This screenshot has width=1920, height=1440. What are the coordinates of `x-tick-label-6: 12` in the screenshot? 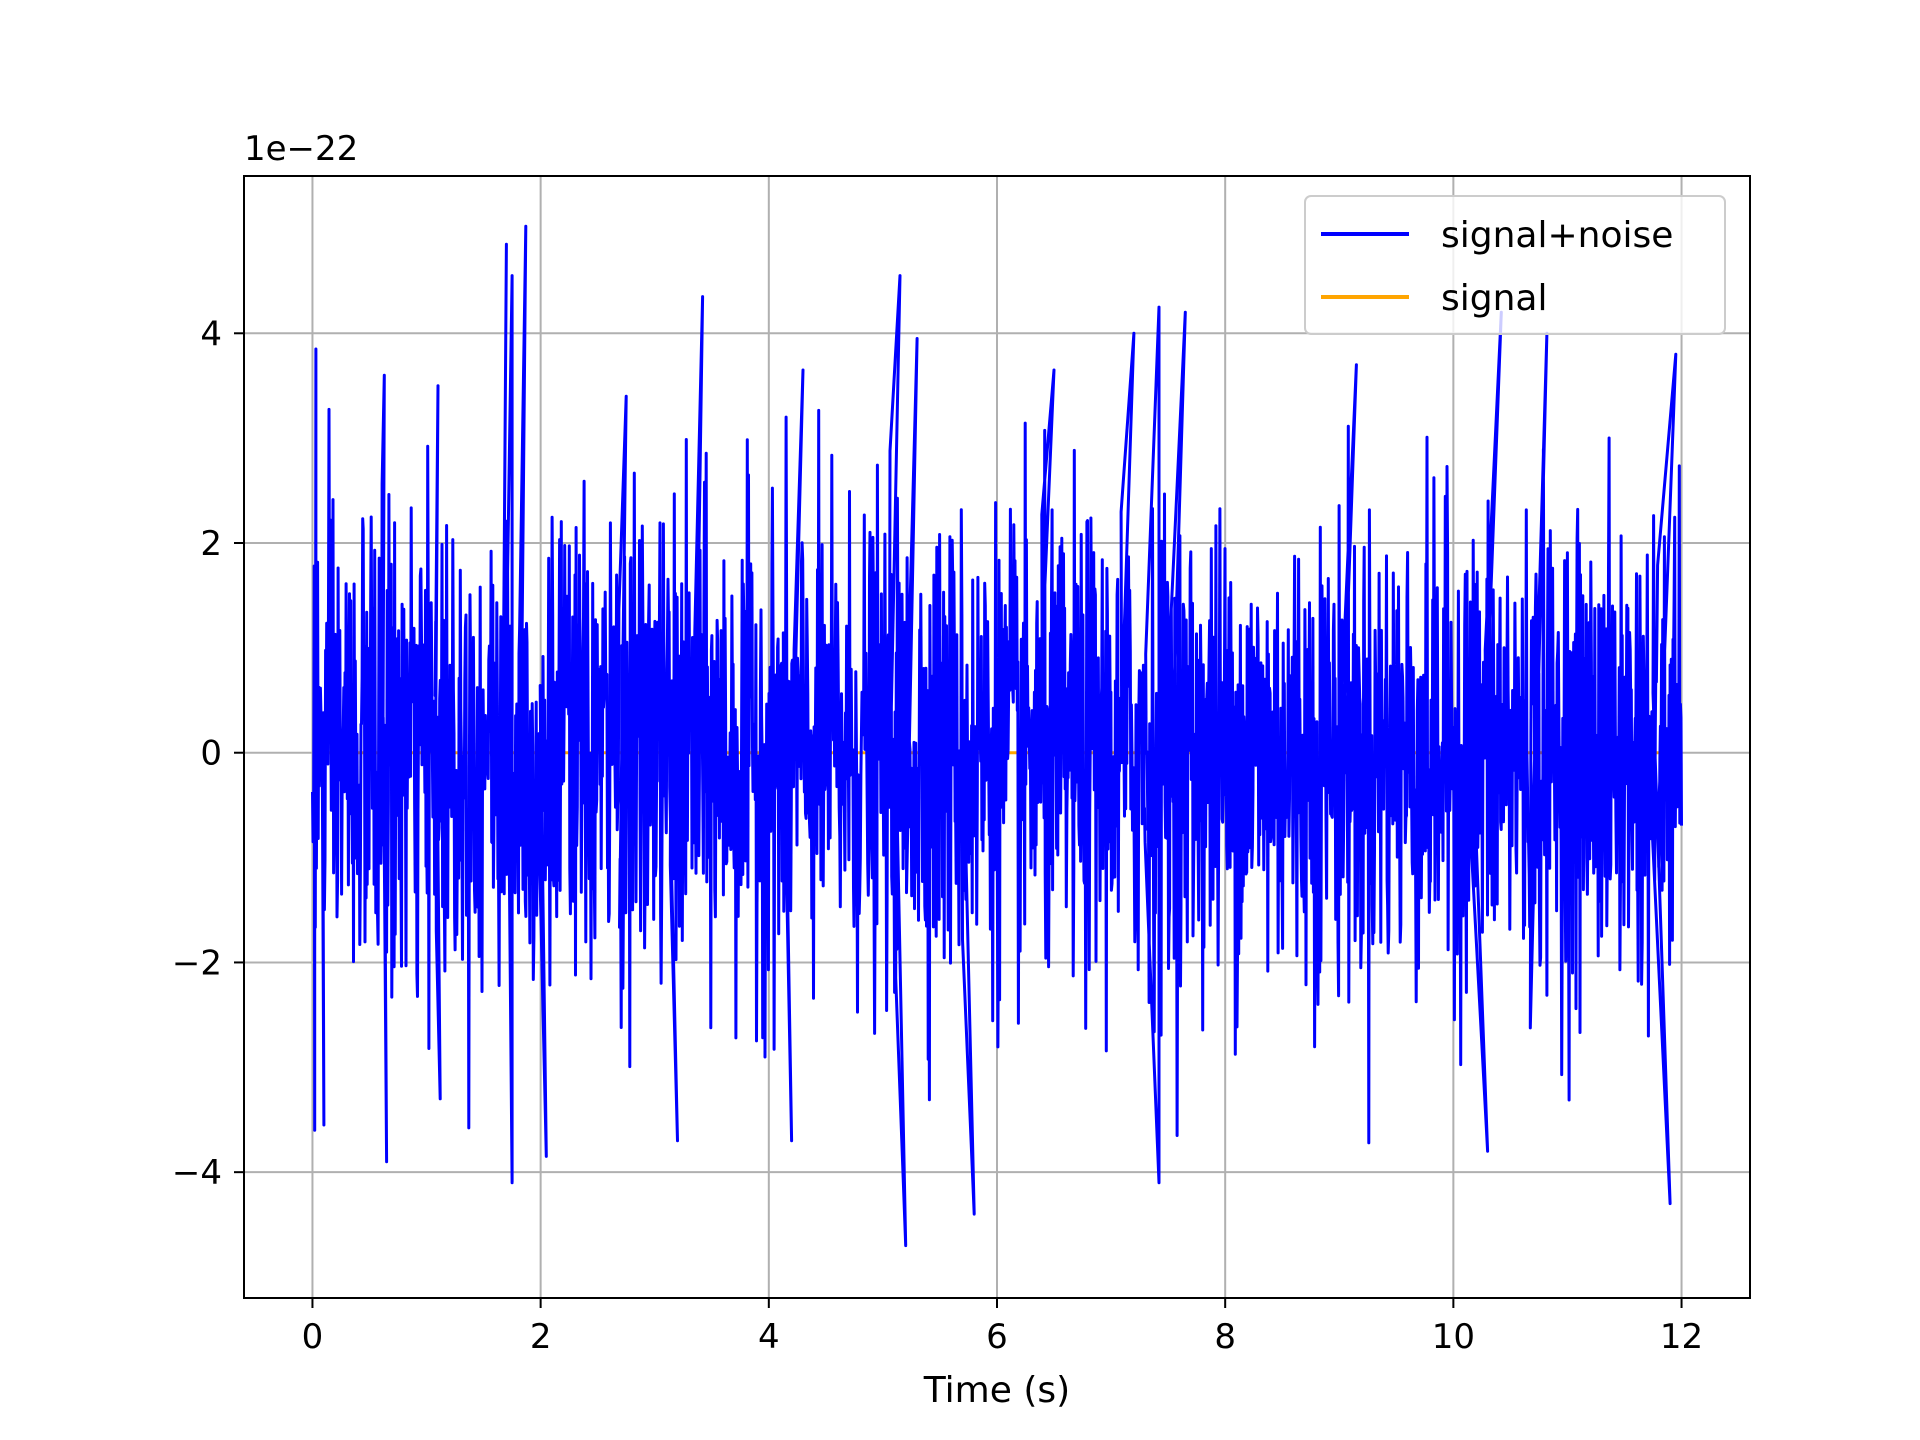 It's located at (1681, 1337).